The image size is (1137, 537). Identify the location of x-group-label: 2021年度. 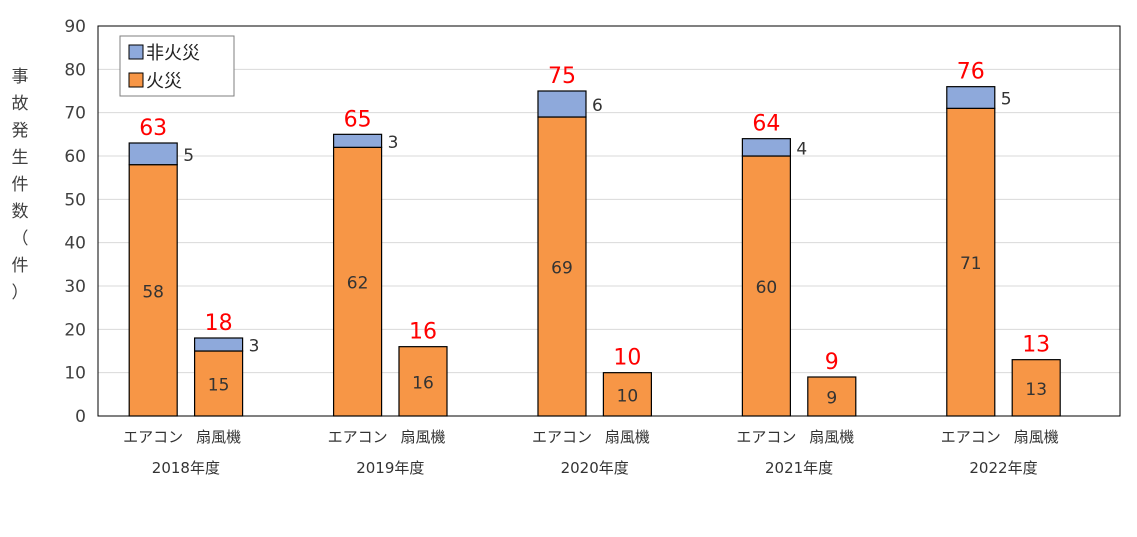
(799, 468).